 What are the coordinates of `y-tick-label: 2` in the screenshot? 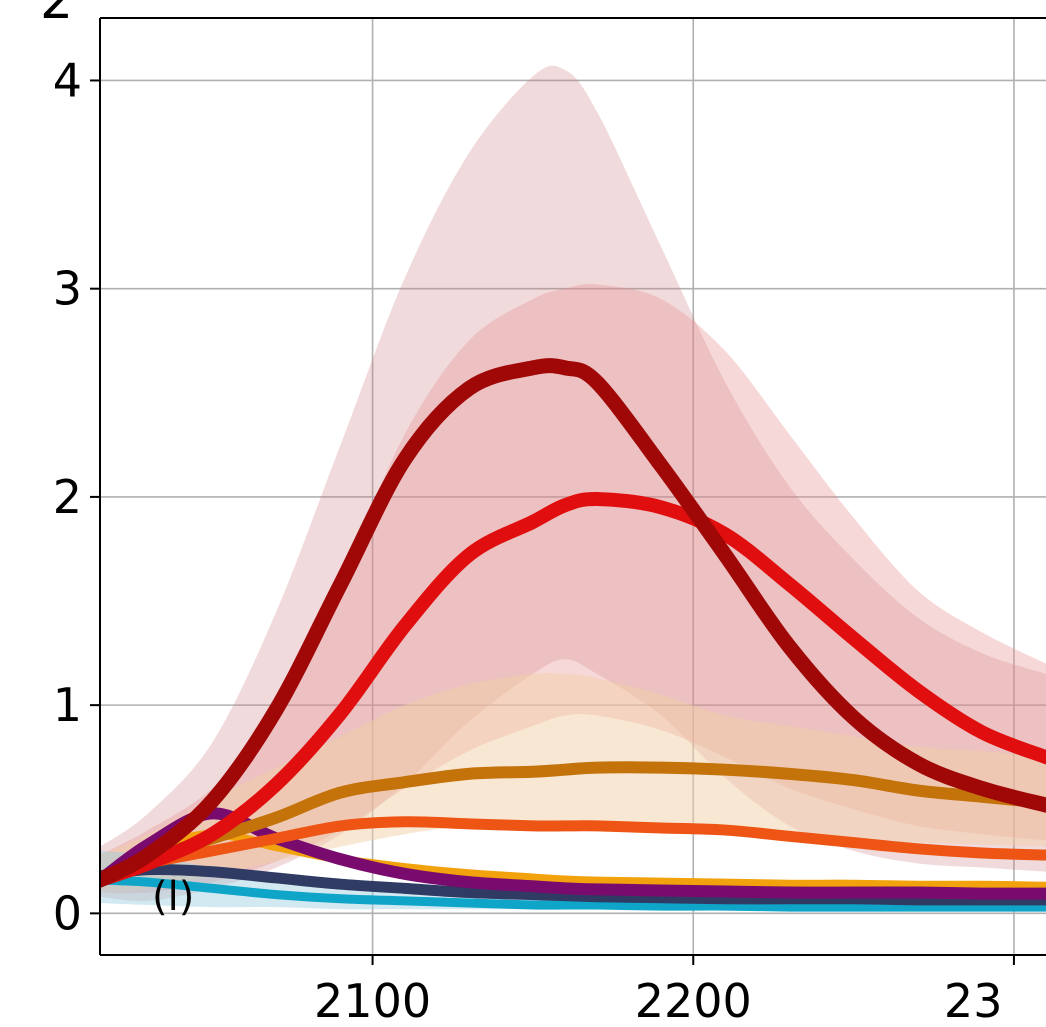 It's located at (67, 497).